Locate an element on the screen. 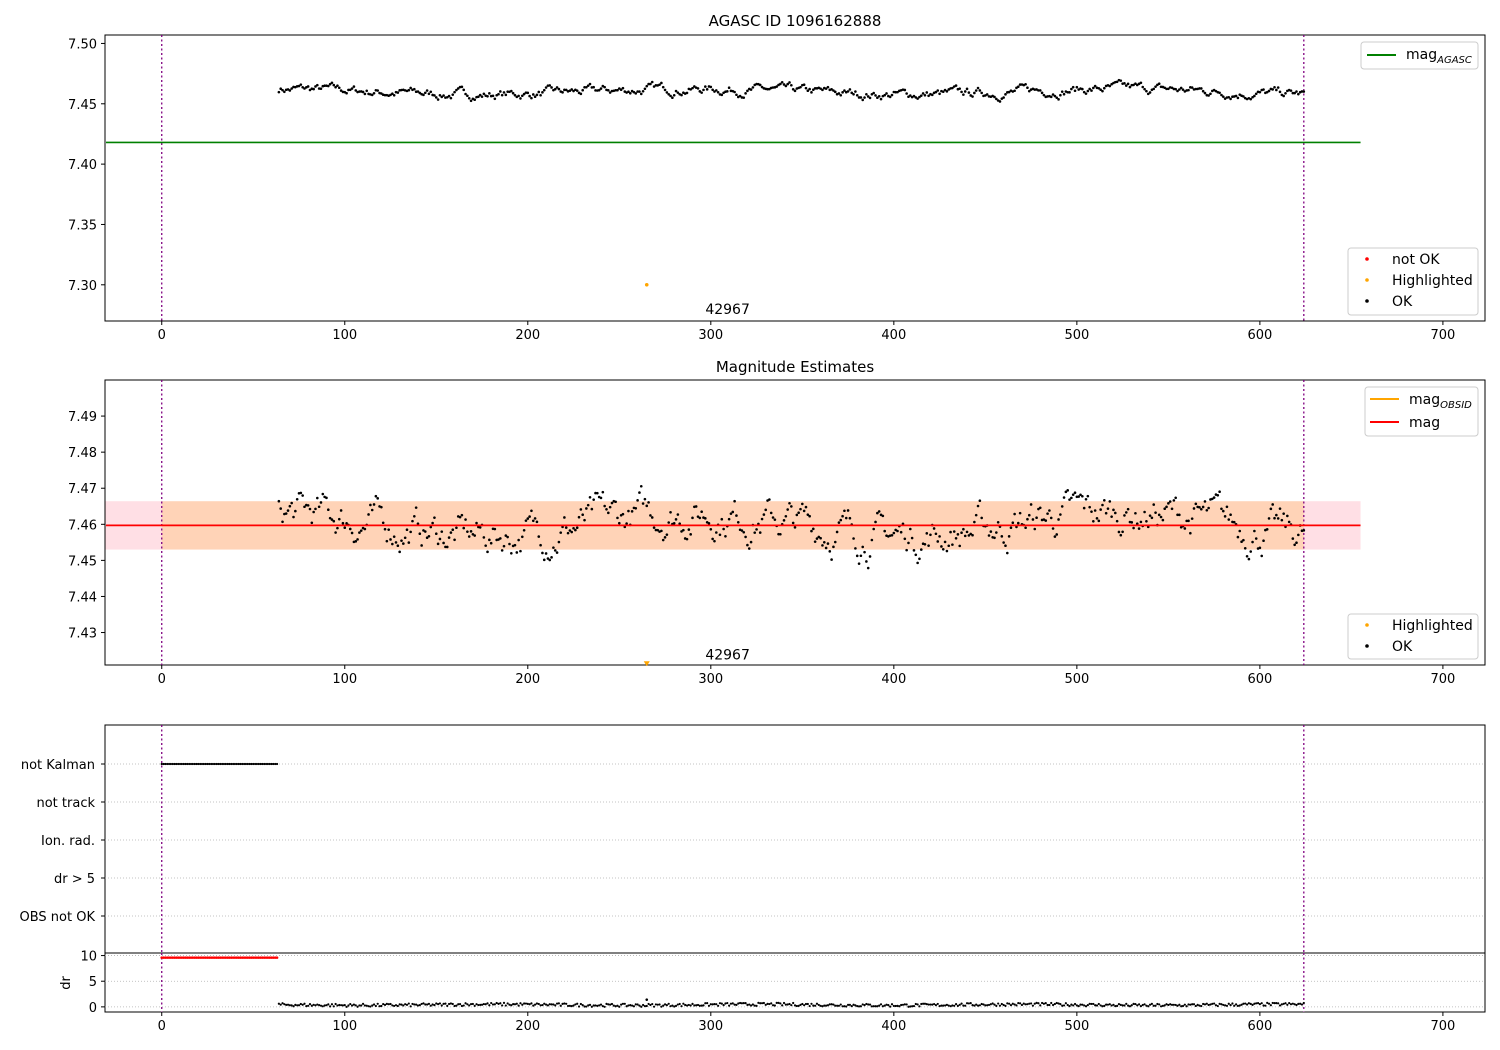 The width and height of the screenshot is (1500, 1050). y-tick-label: 7.45 is located at coordinates (82, 561).